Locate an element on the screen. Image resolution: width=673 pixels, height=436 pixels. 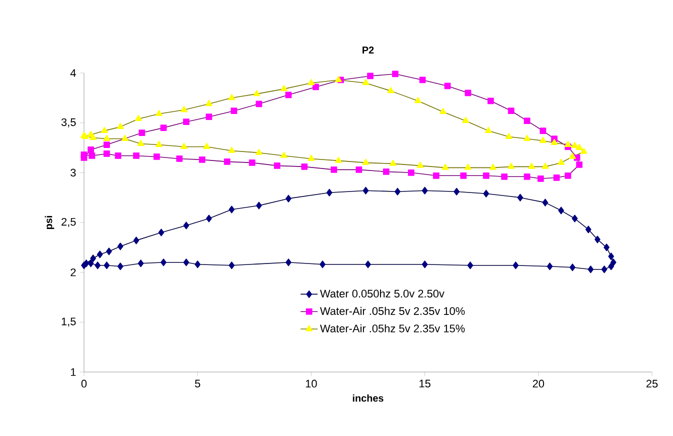
legend-label: Water-Air .05hz 5v 2.35v 15% is located at coordinates (392, 328).